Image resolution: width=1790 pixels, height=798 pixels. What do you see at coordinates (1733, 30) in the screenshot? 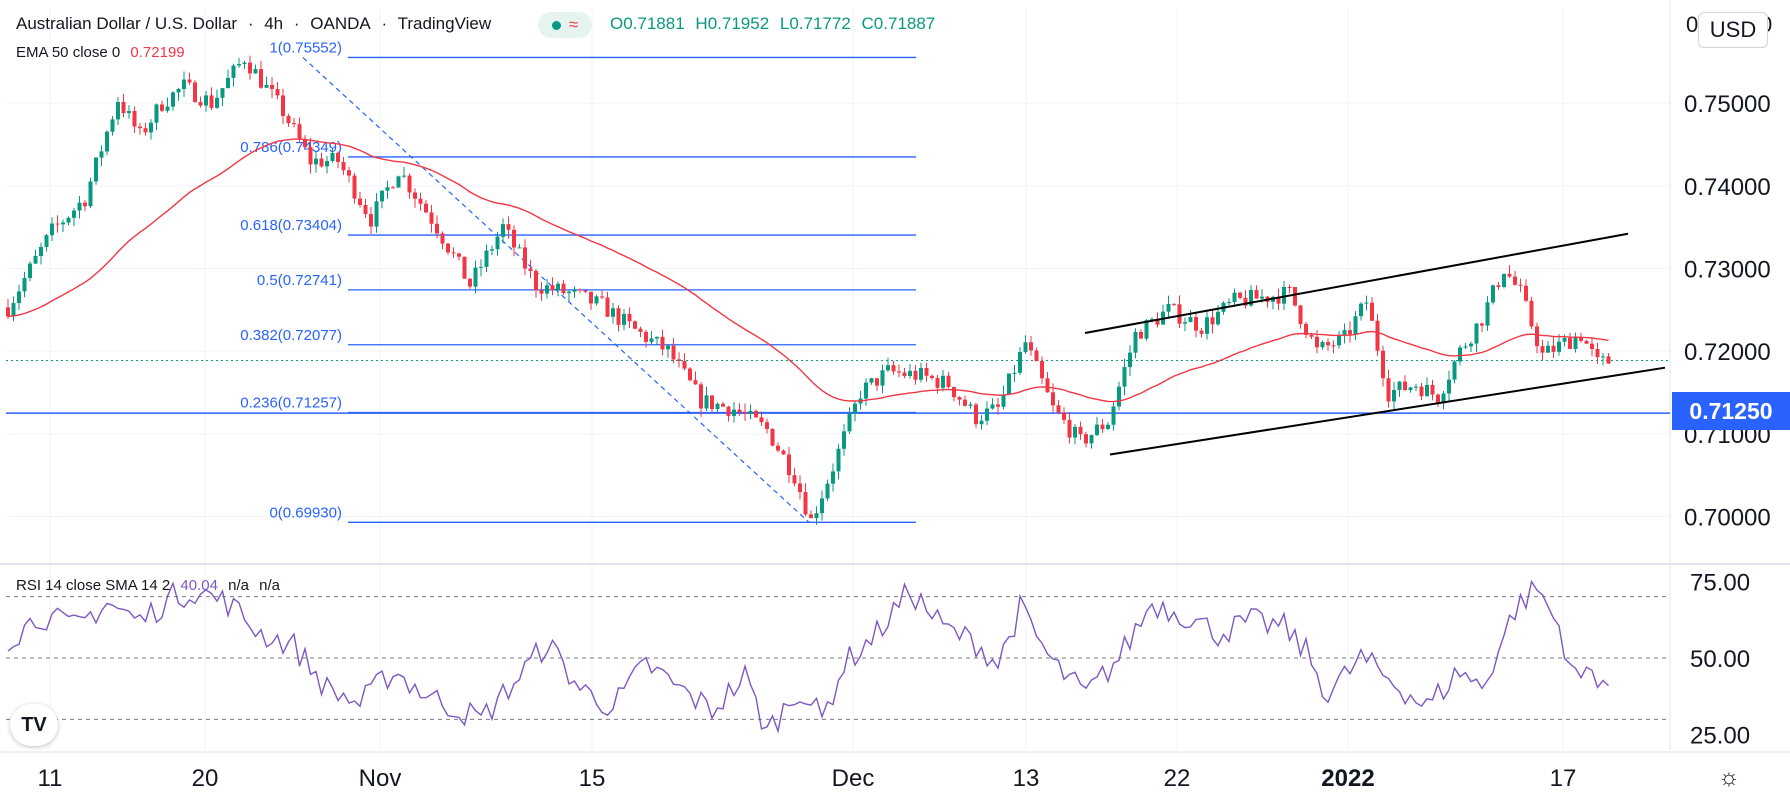
I see `currency-button: USD` at bounding box center [1733, 30].